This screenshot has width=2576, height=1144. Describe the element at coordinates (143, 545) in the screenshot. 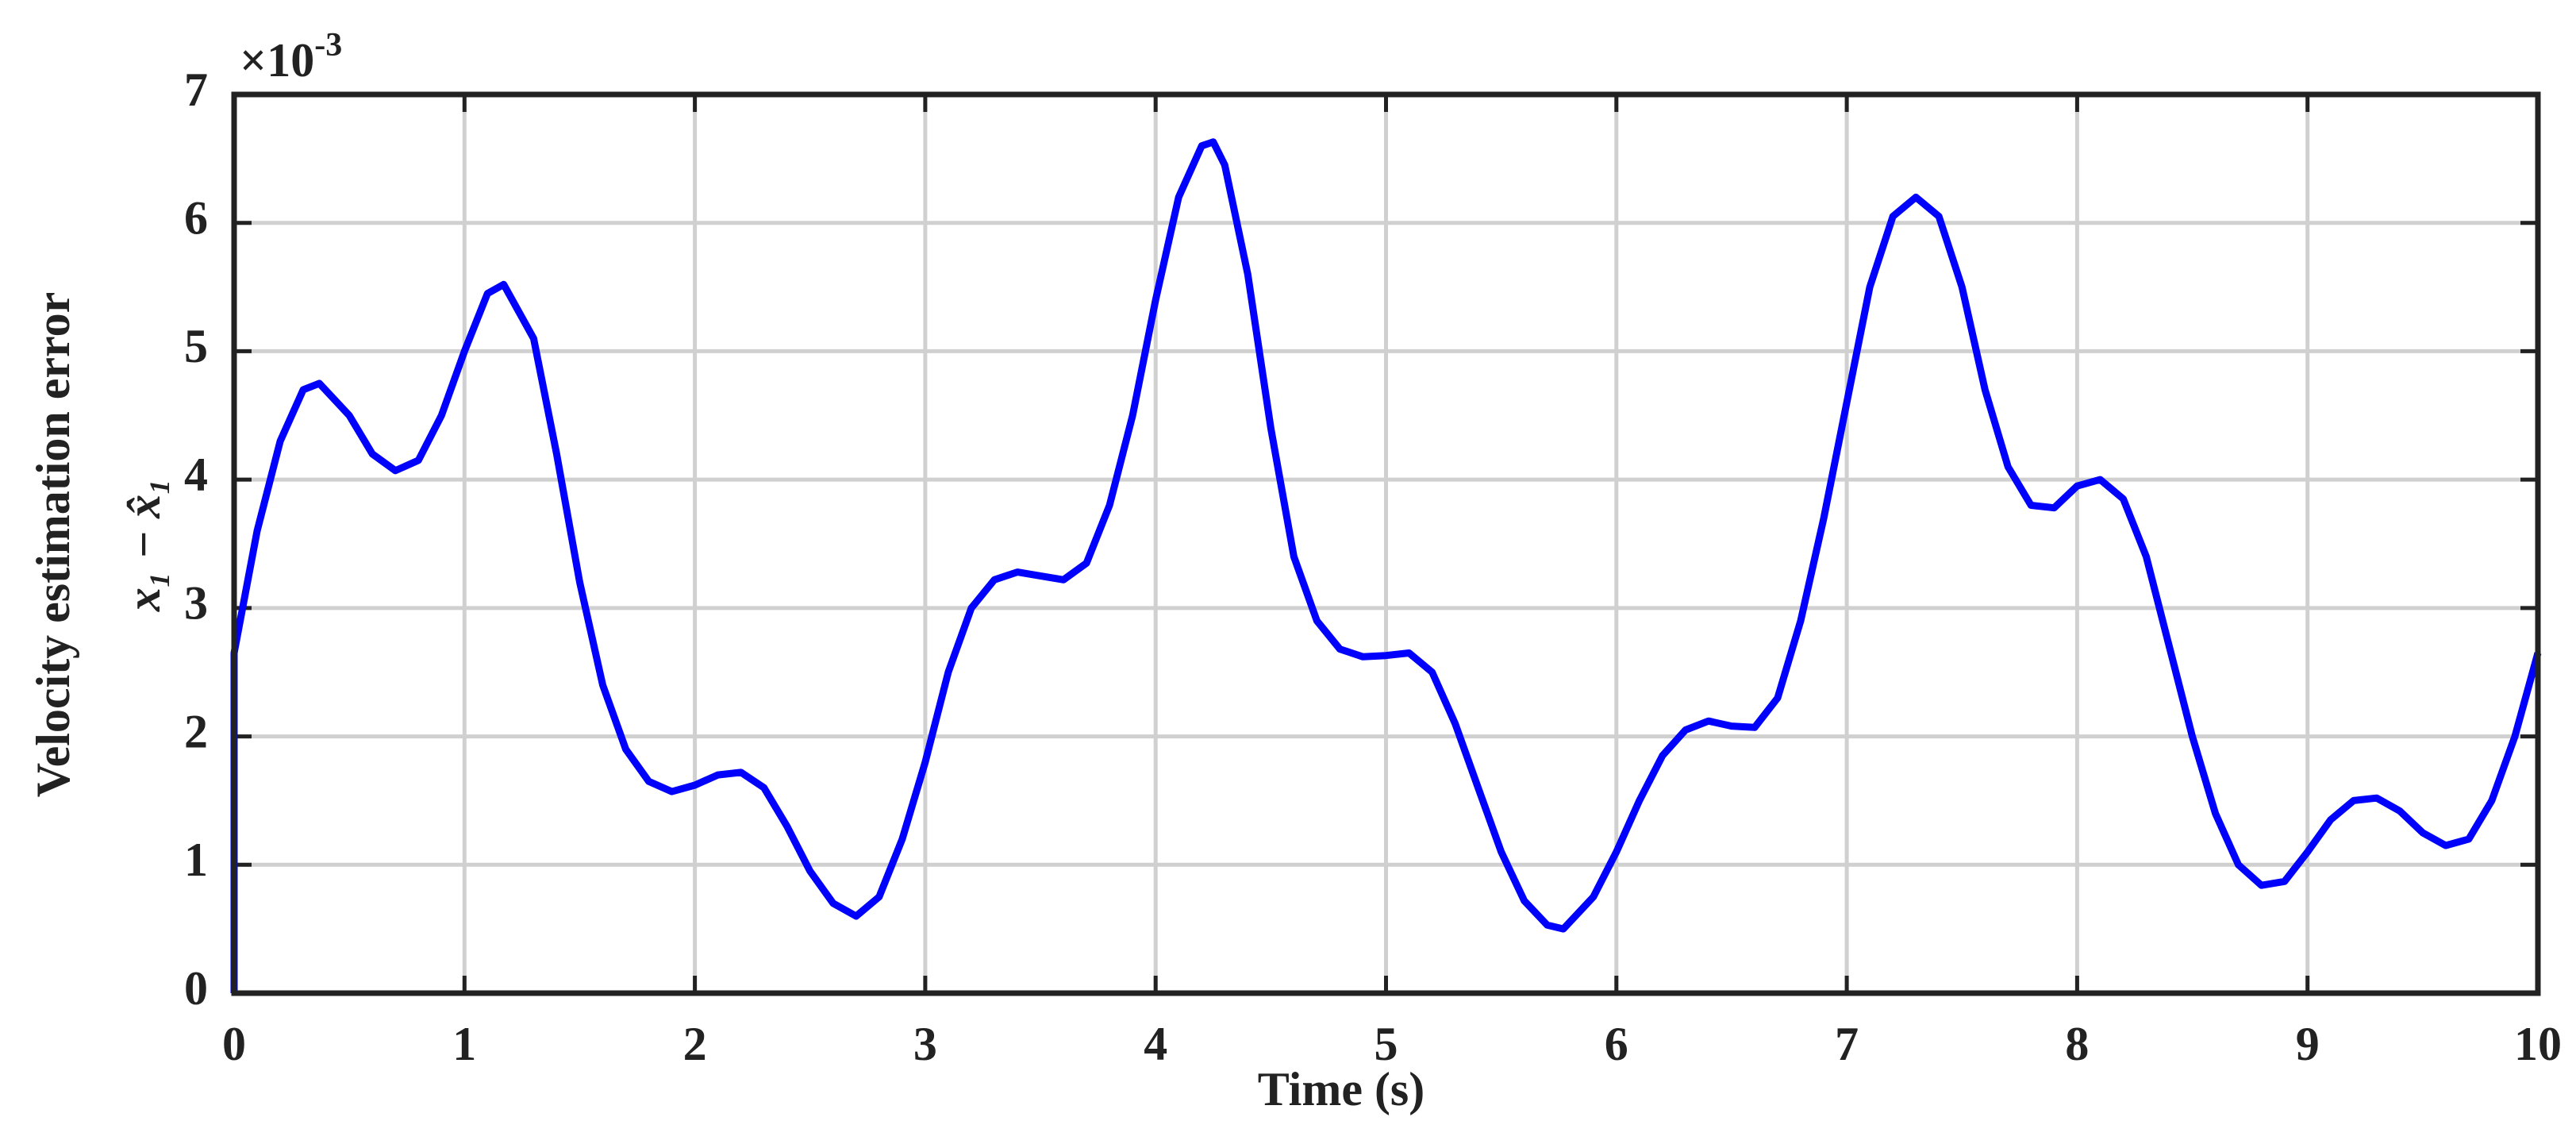

I see `y-axis-label-formula: x₁ − x̂₁` at that location.